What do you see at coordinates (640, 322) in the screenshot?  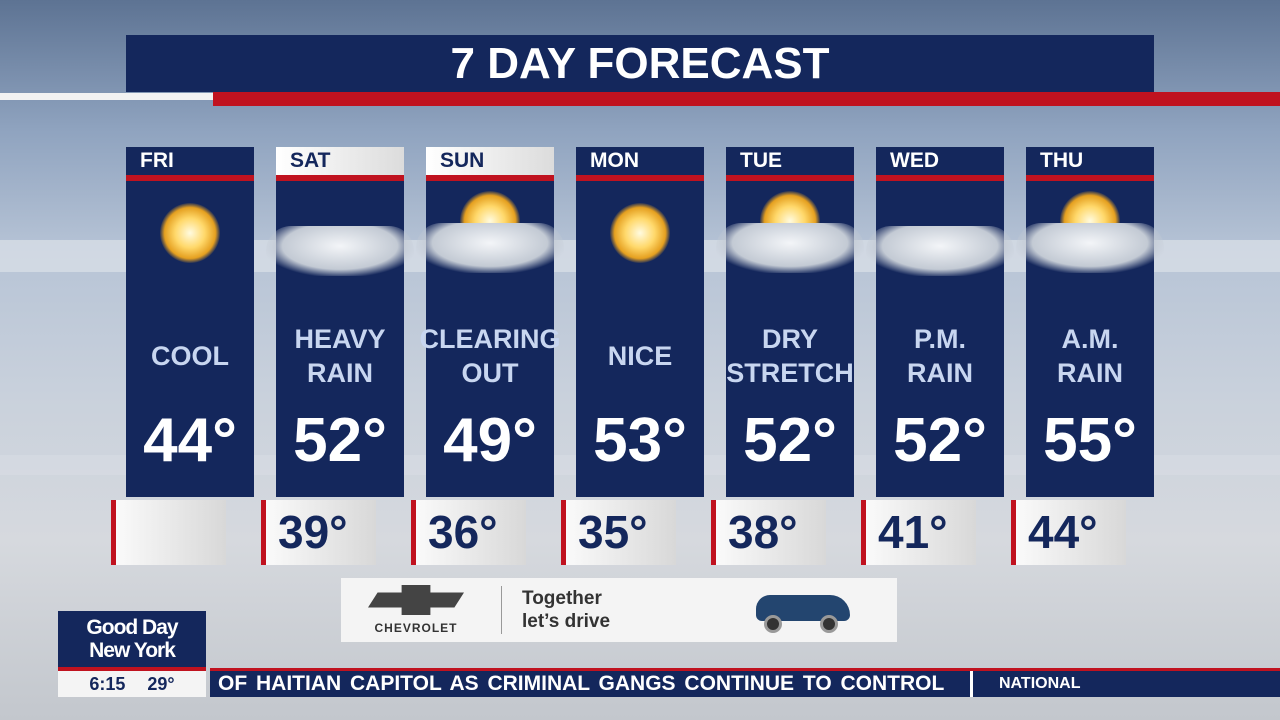 I see `day-column: MON NICE 53°` at bounding box center [640, 322].